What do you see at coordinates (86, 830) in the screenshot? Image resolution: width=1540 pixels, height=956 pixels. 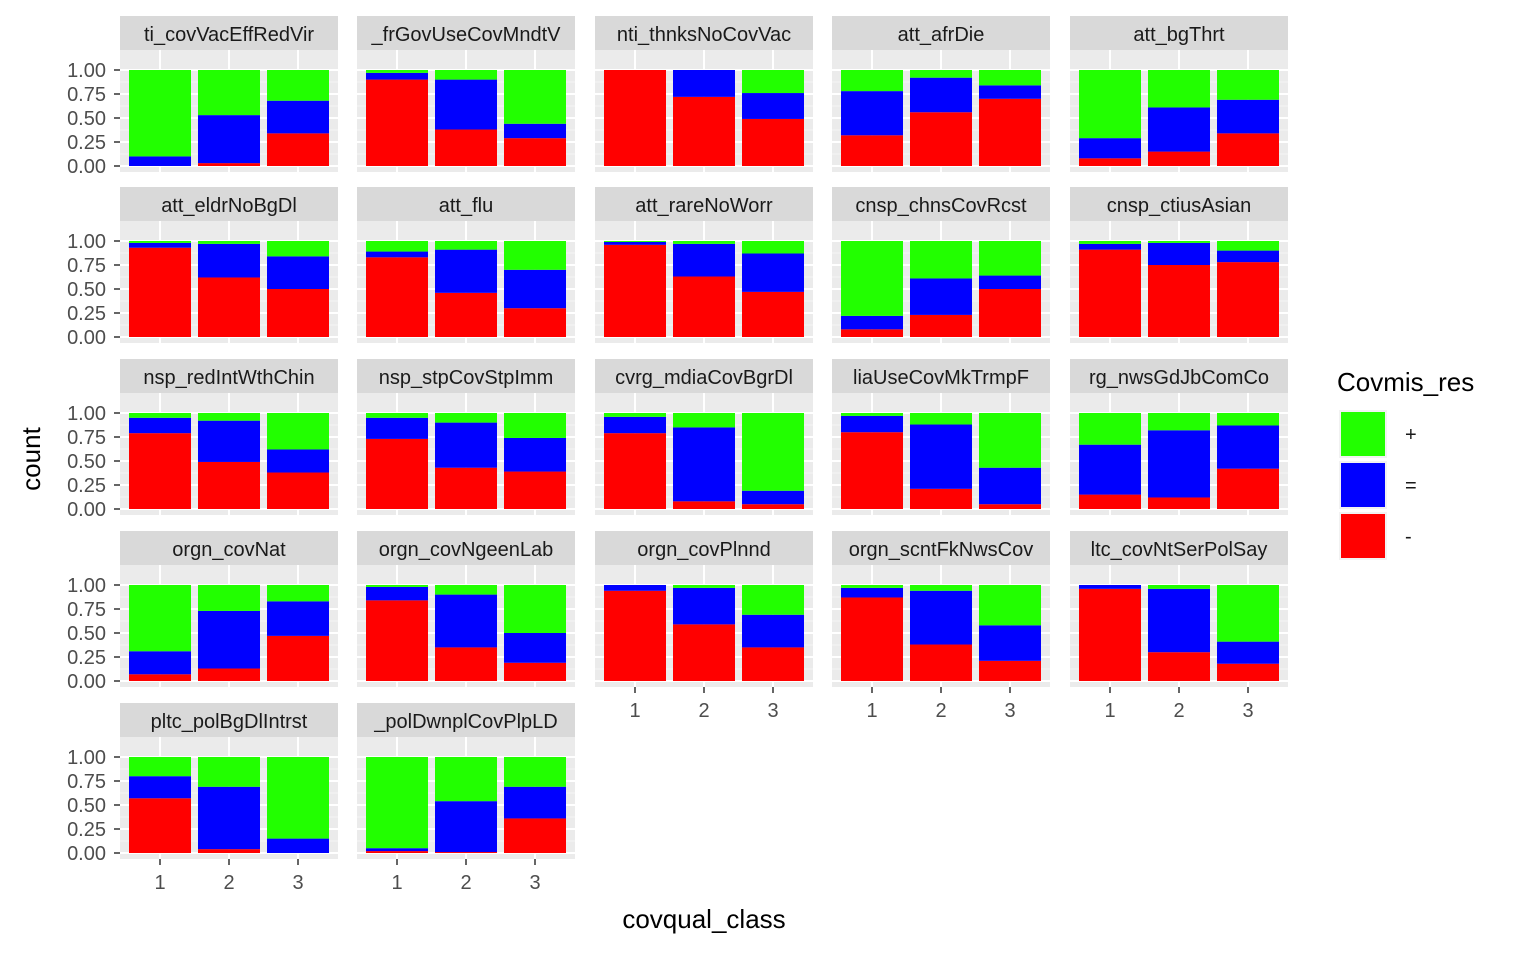 I see `y-tick-label: 0.25` at bounding box center [86, 830].